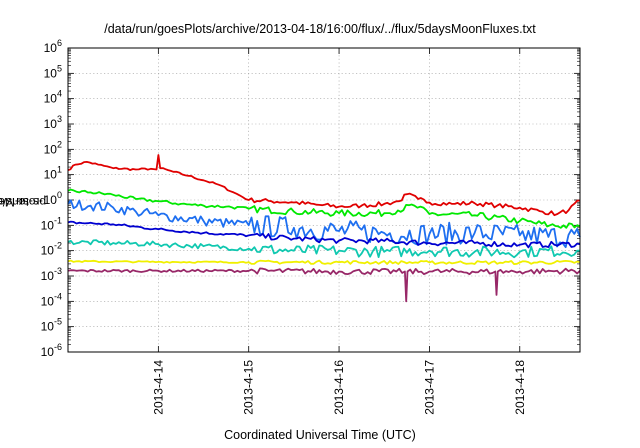 The height and width of the screenshot is (448, 640). Describe the element at coordinates (51, 223) in the screenshot. I see `y-tick-label: 10⁻¹` at that location.